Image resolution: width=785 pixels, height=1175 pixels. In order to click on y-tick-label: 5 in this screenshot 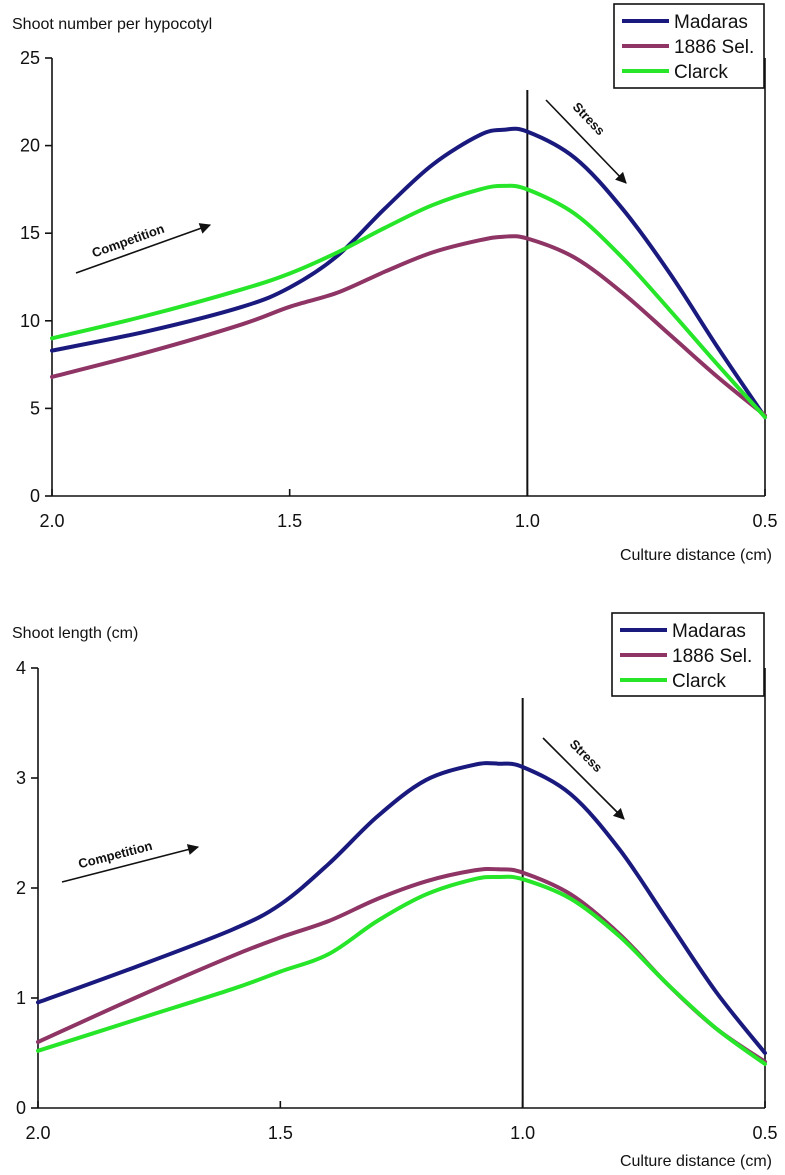, I will do `click(35, 408)`.